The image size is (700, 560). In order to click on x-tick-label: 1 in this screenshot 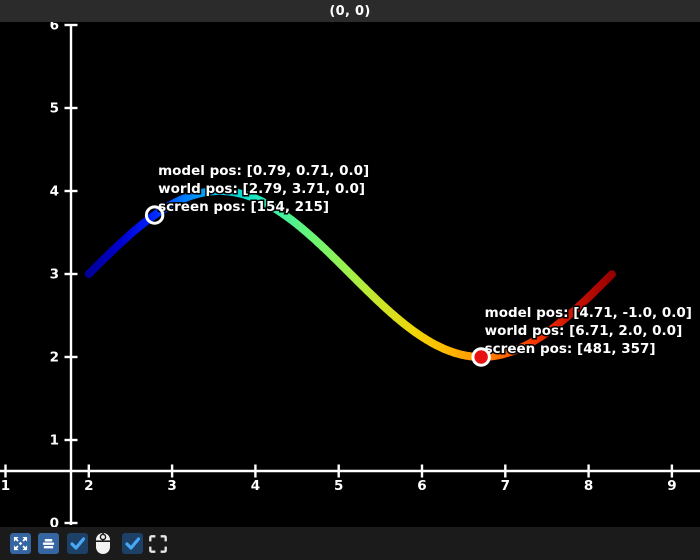, I will do `click(5, 486)`.